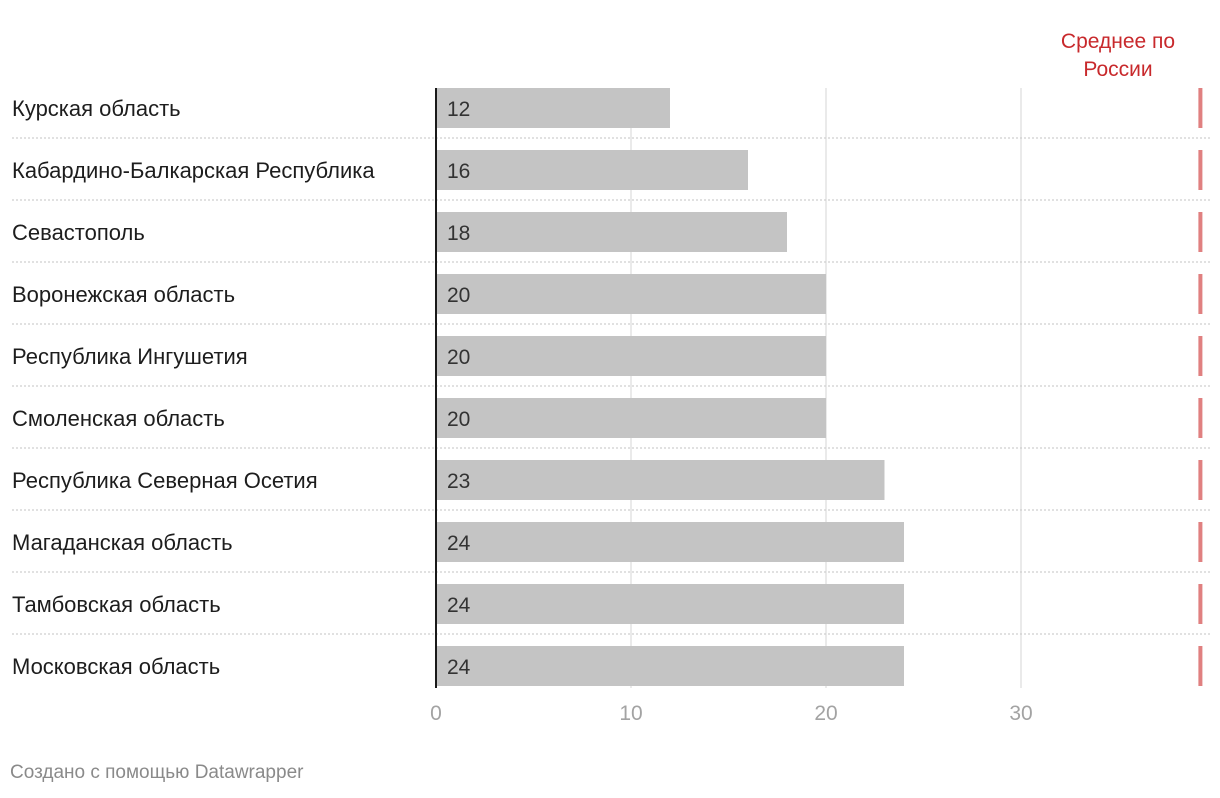 Image resolution: width=1220 pixels, height=798 pixels. Describe the element at coordinates (249, 772) in the screenshot. I see `datawrapper-link: Datawrapper` at that location.